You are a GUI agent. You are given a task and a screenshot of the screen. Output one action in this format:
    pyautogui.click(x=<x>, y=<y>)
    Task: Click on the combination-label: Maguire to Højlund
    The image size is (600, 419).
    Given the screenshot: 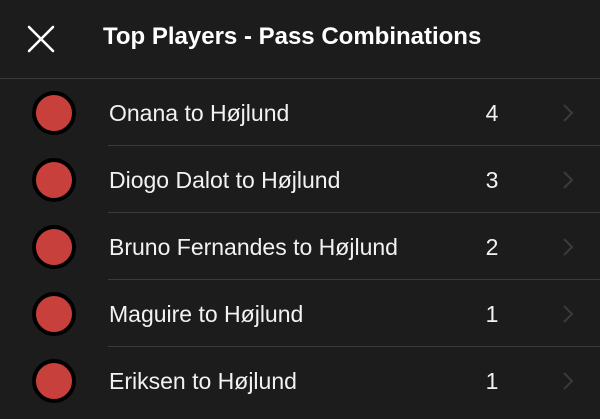 What is the action you would take?
    pyautogui.click(x=206, y=314)
    